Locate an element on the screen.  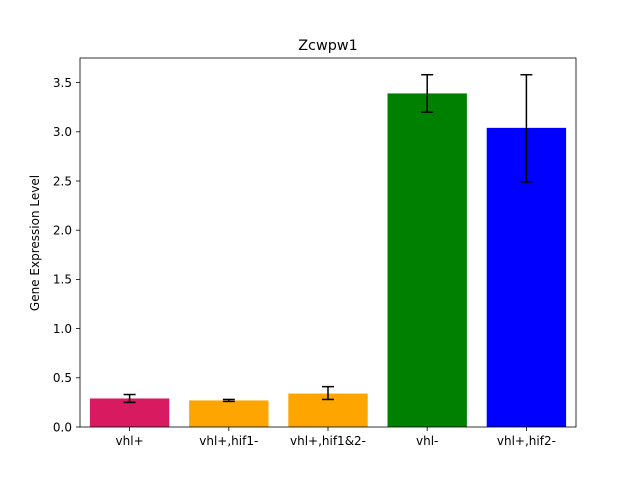
x-tick-label-2: vhl+,hif1&2- is located at coordinates (328, 441).